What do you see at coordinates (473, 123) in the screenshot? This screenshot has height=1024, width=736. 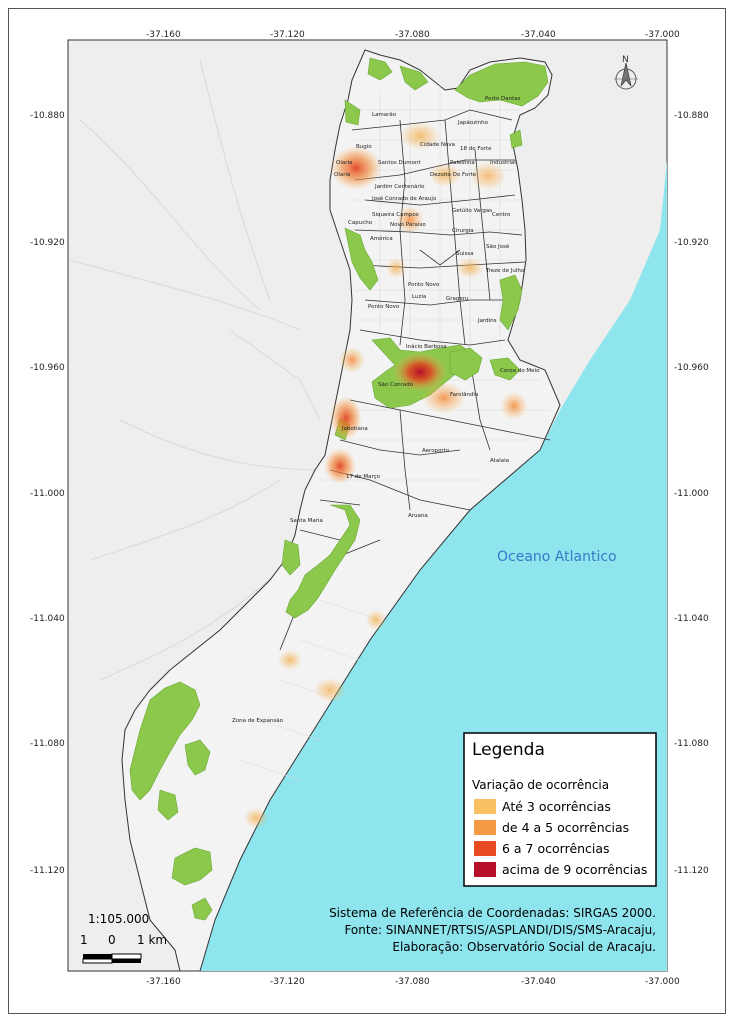 I see `nb-label: Japãozinho` at bounding box center [473, 123].